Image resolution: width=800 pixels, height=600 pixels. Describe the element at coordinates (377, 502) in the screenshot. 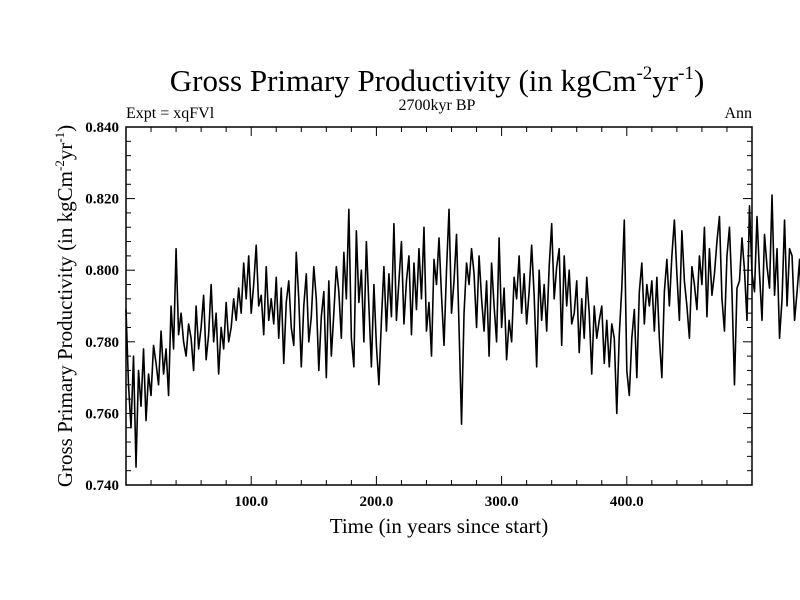

I see `x-tick-label: 200.0` at that location.